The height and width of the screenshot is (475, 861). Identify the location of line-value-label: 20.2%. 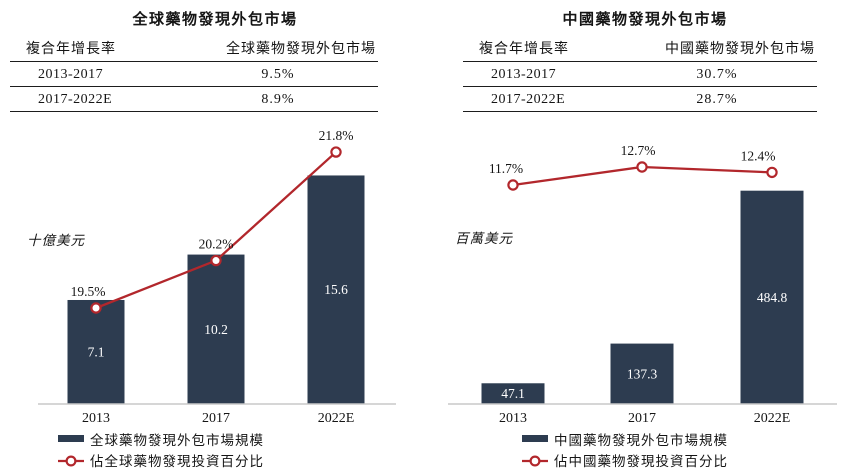
(216, 244).